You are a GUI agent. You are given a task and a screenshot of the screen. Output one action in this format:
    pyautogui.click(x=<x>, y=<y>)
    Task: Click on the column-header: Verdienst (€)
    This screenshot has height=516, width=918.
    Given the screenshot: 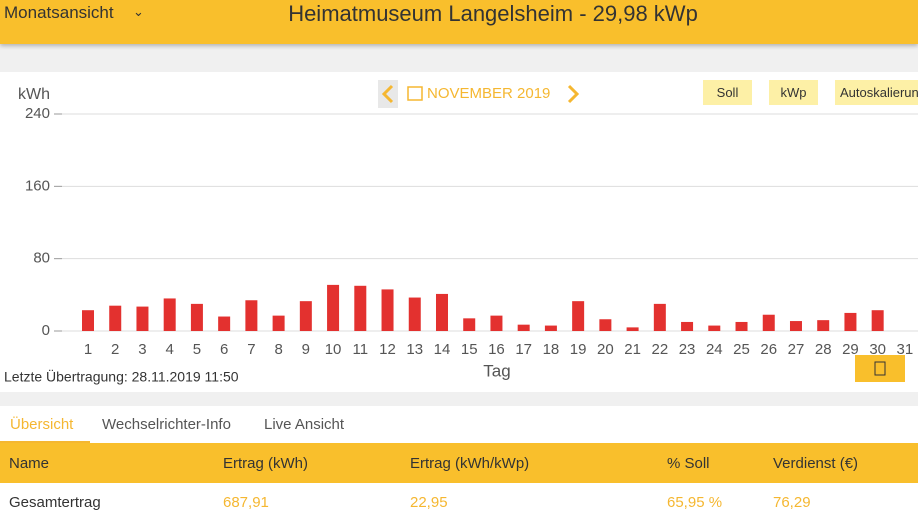 What is the action you would take?
    pyautogui.click(x=816, y=463)
    